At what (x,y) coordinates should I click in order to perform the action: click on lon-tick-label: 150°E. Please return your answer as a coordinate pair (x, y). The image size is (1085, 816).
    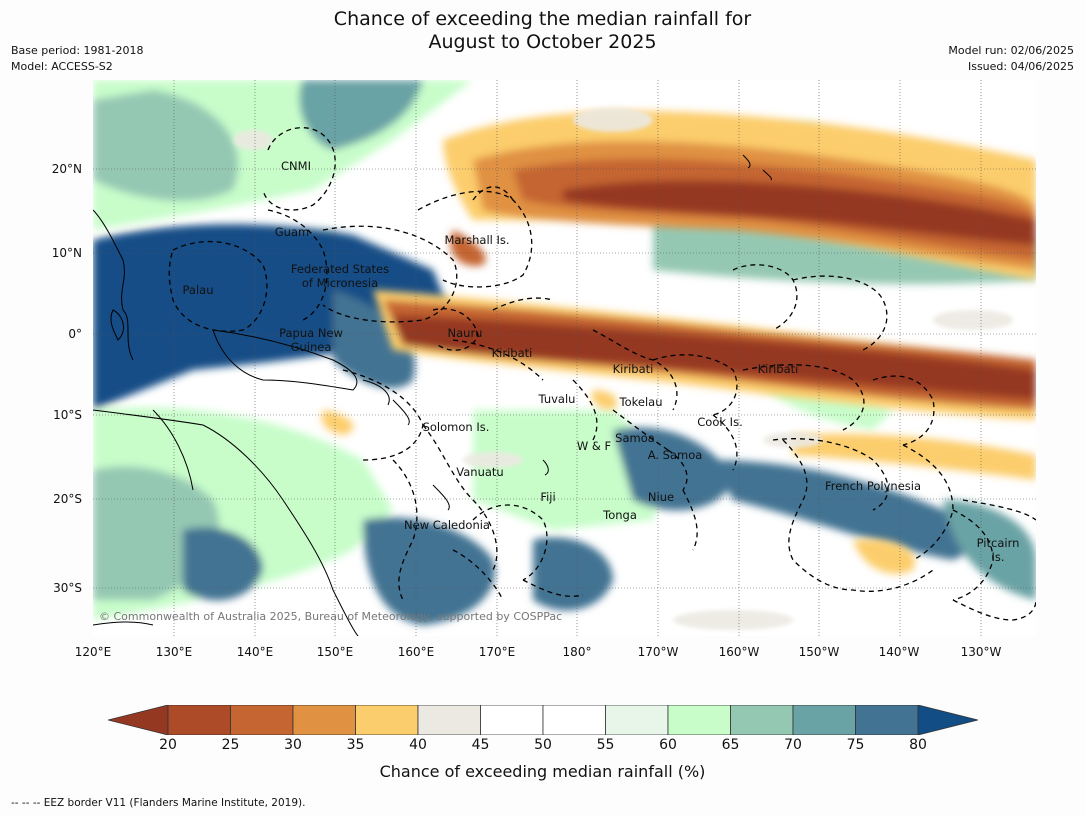
    Looking at the image, I should click on (335, 652).